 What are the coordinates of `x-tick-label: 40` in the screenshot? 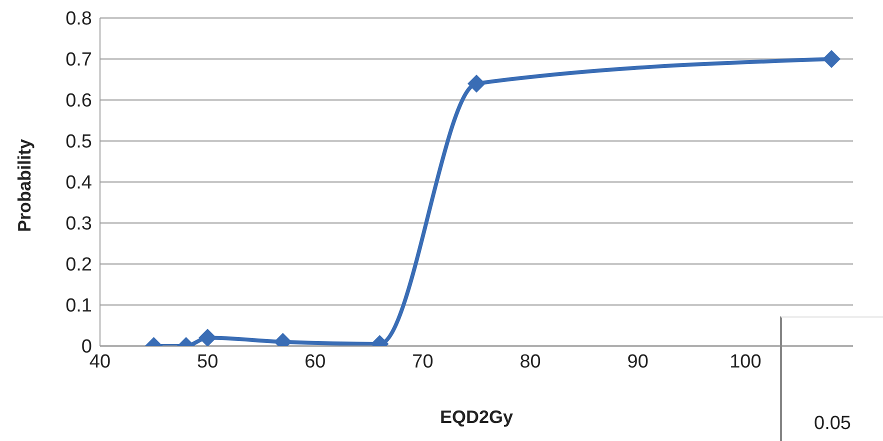 It's located at (100, 361).